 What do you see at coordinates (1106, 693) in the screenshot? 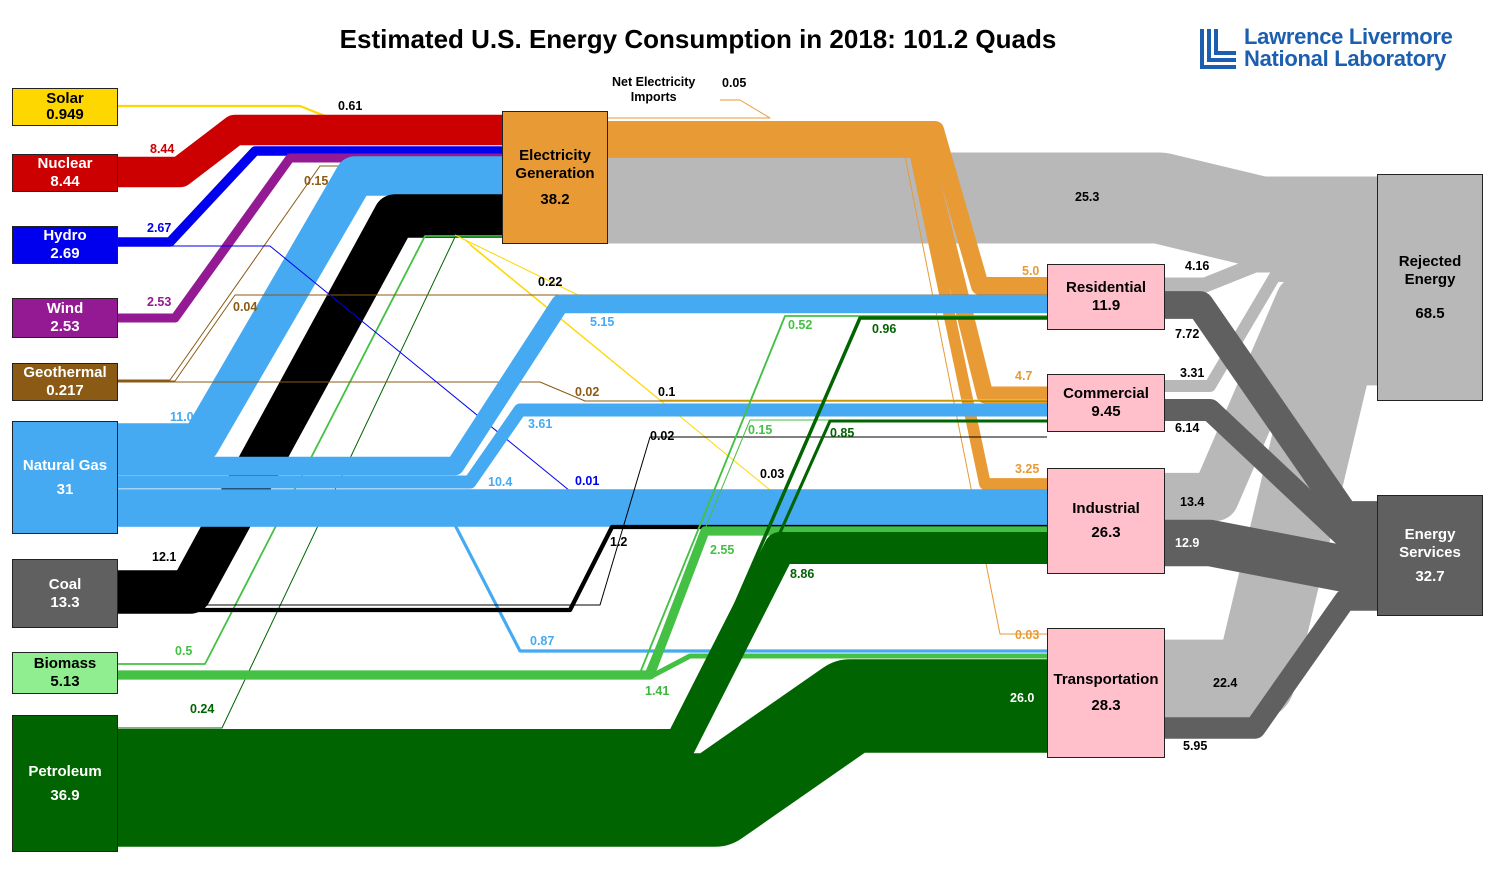
I see `node-transportation: Transportation 28.3` at bounding box center [1106, 693].